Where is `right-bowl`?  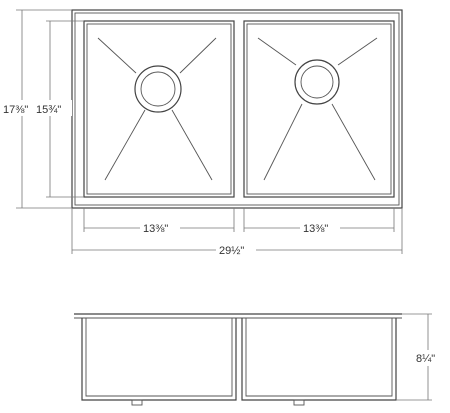 right-bowl is located at coordinates (319, 109).